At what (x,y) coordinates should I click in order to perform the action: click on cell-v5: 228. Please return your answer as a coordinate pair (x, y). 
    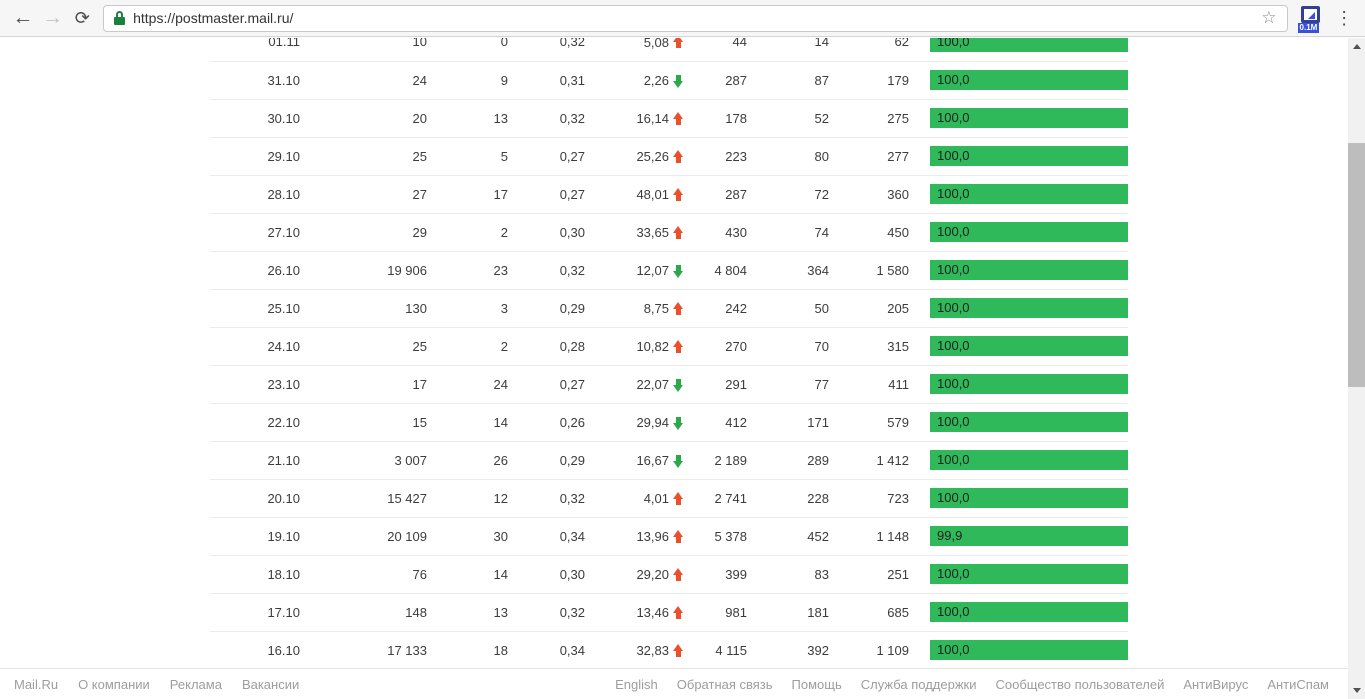
    Looking at the image, I should click on (788, 498).